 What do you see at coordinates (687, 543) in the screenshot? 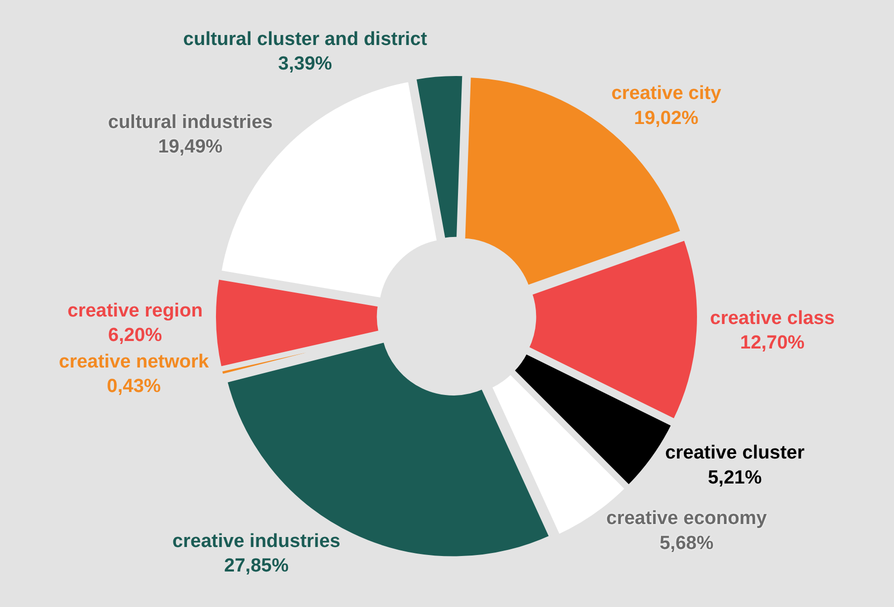
I see `data-label: 5,68%` at bounding box center [687, 543].